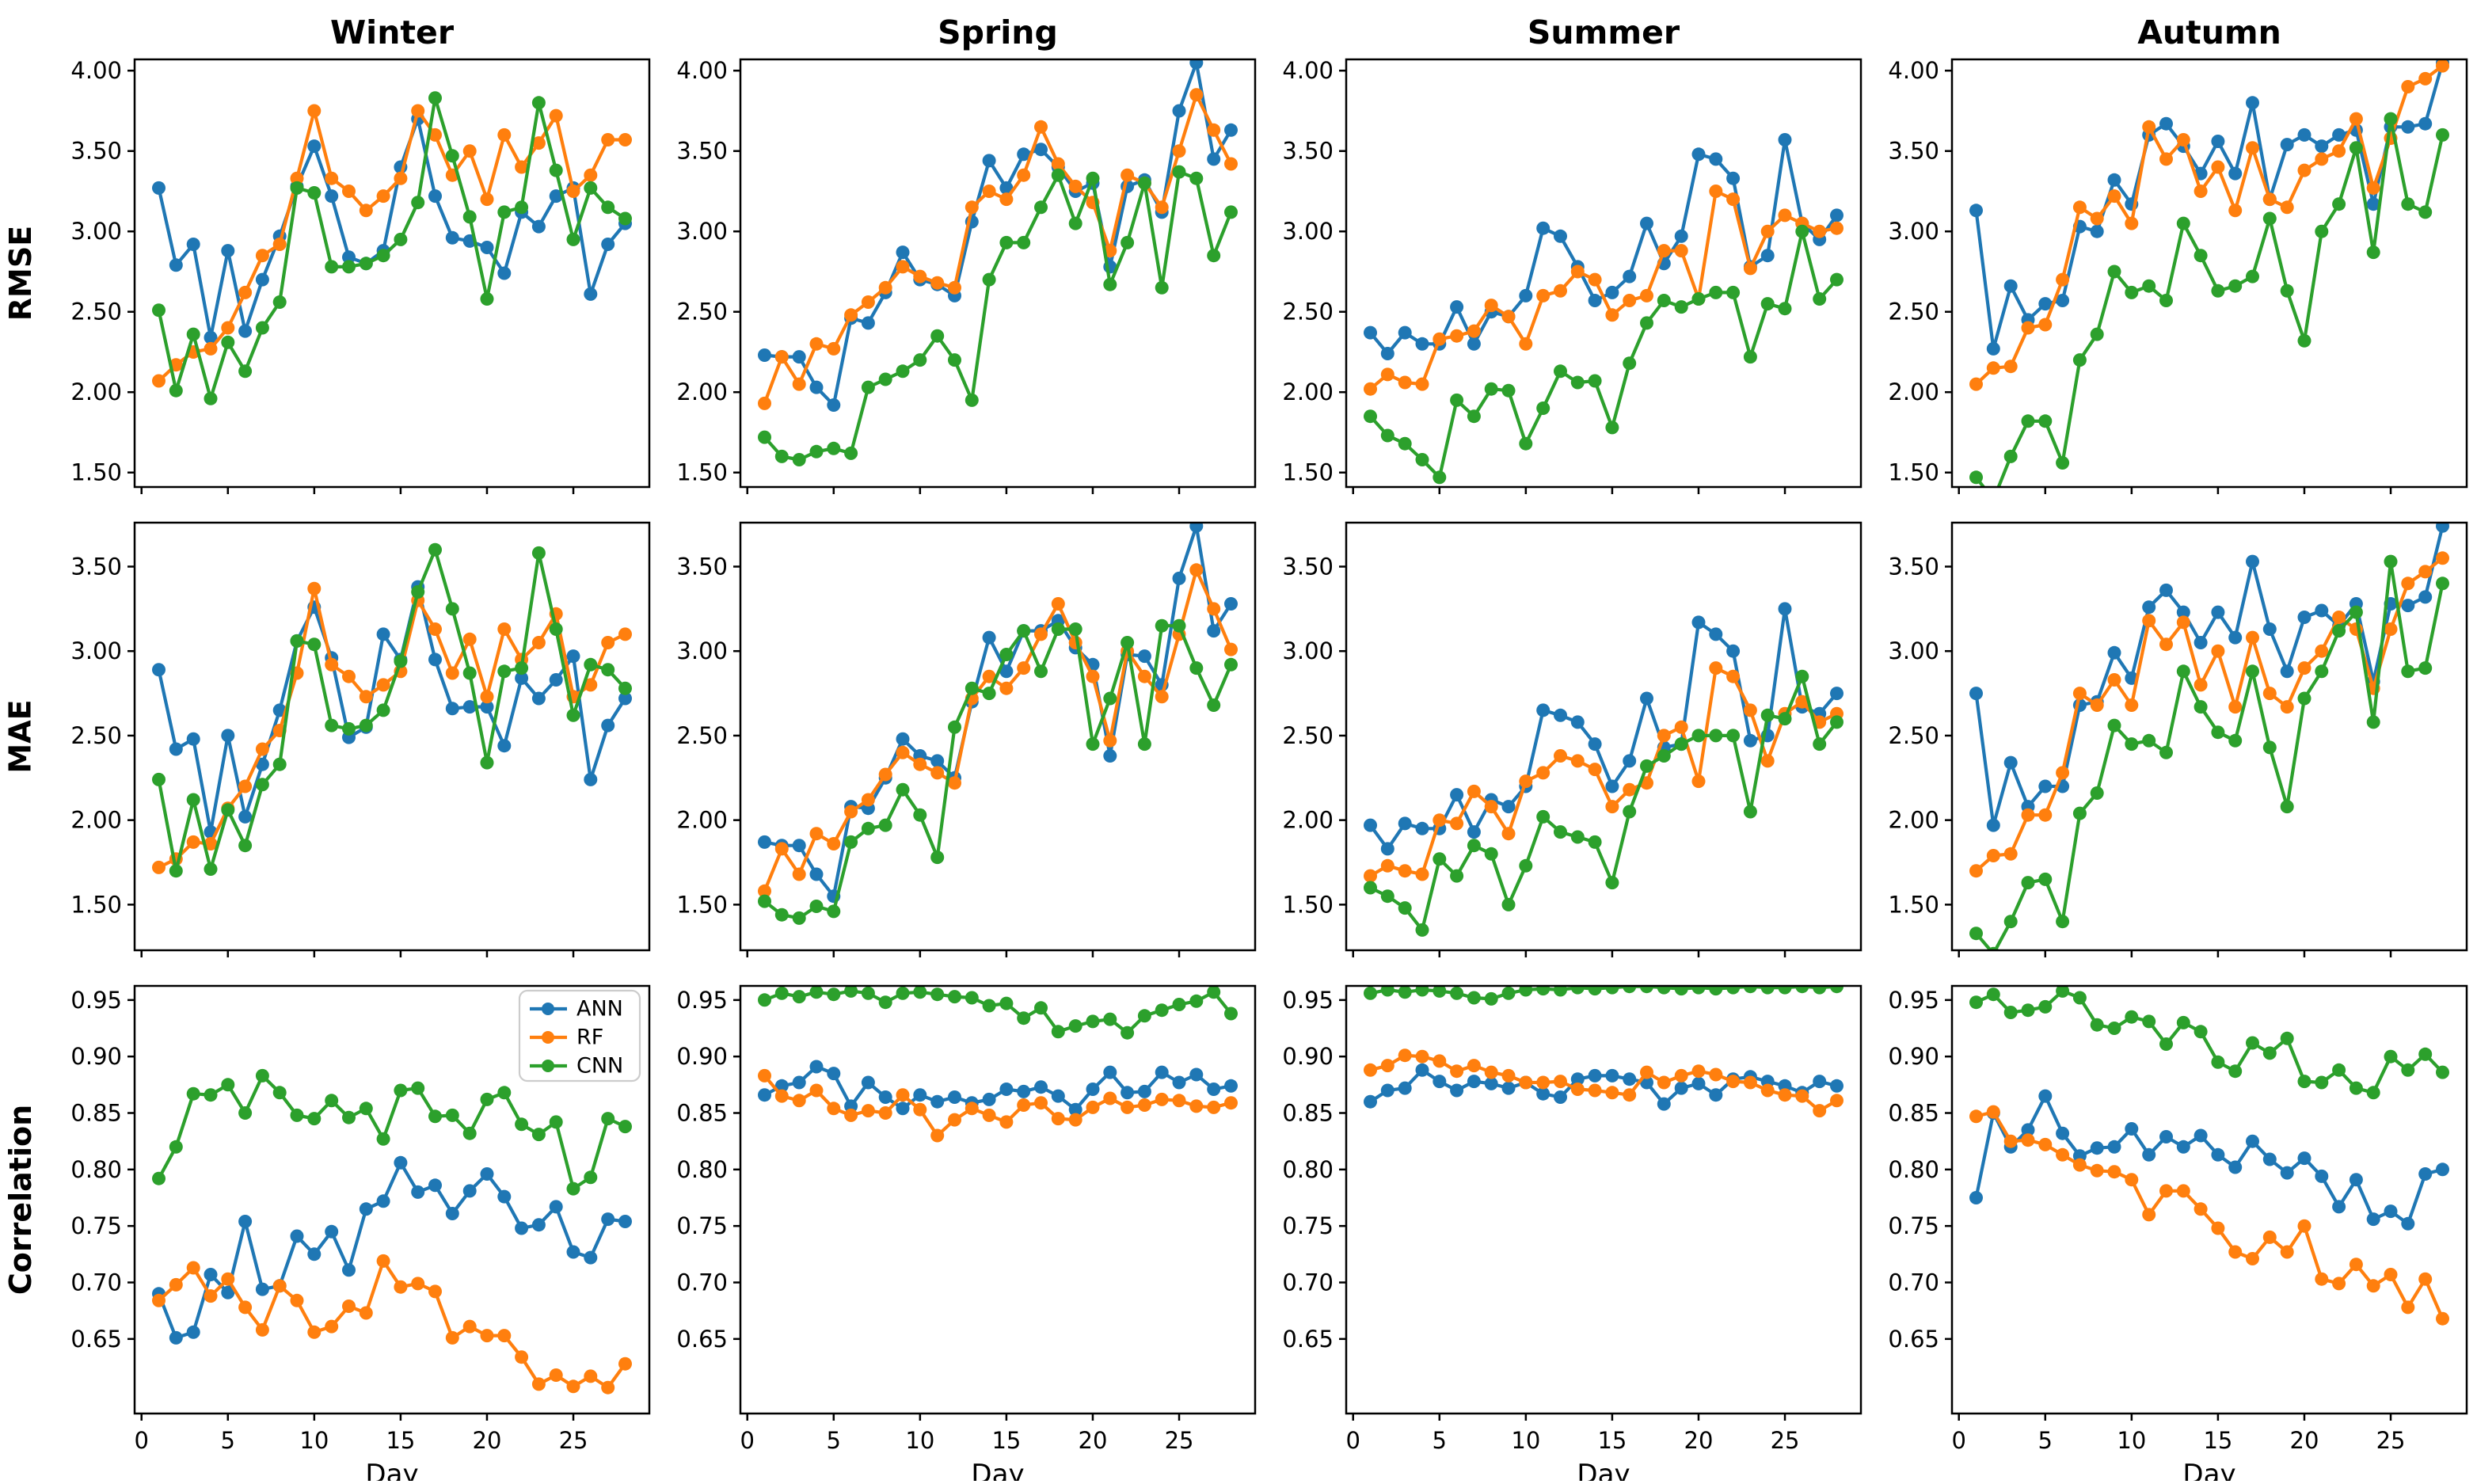 This screenshot has height=1484, width=2477. What do you see at coordinates (1308, 566) in the screenshot?
I see `y-tick-label: 3.50` at bounding box center [1308, 566].